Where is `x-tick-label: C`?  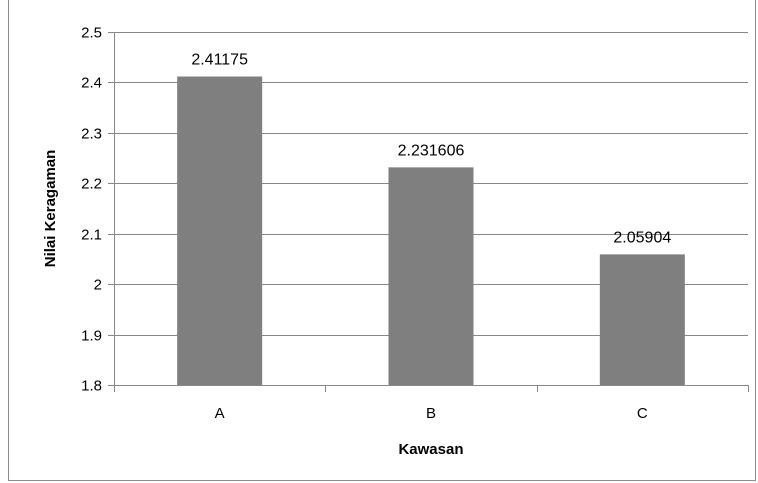 x-tick-label: C is located at coordinates (642, 413).